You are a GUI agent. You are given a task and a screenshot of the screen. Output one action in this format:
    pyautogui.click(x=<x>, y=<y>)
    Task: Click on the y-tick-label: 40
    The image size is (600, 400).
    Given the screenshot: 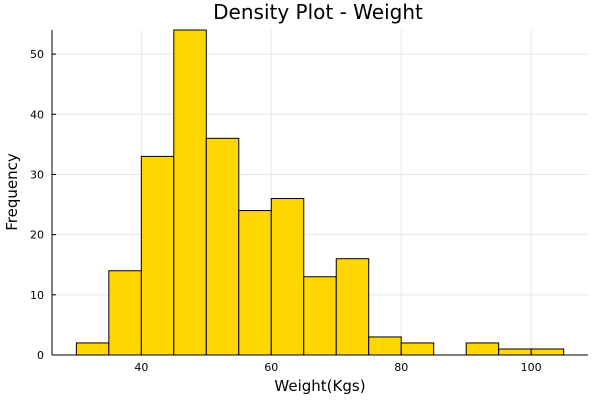 What is the action you would take?
    pyautogui.click(x=37, y=114)
    